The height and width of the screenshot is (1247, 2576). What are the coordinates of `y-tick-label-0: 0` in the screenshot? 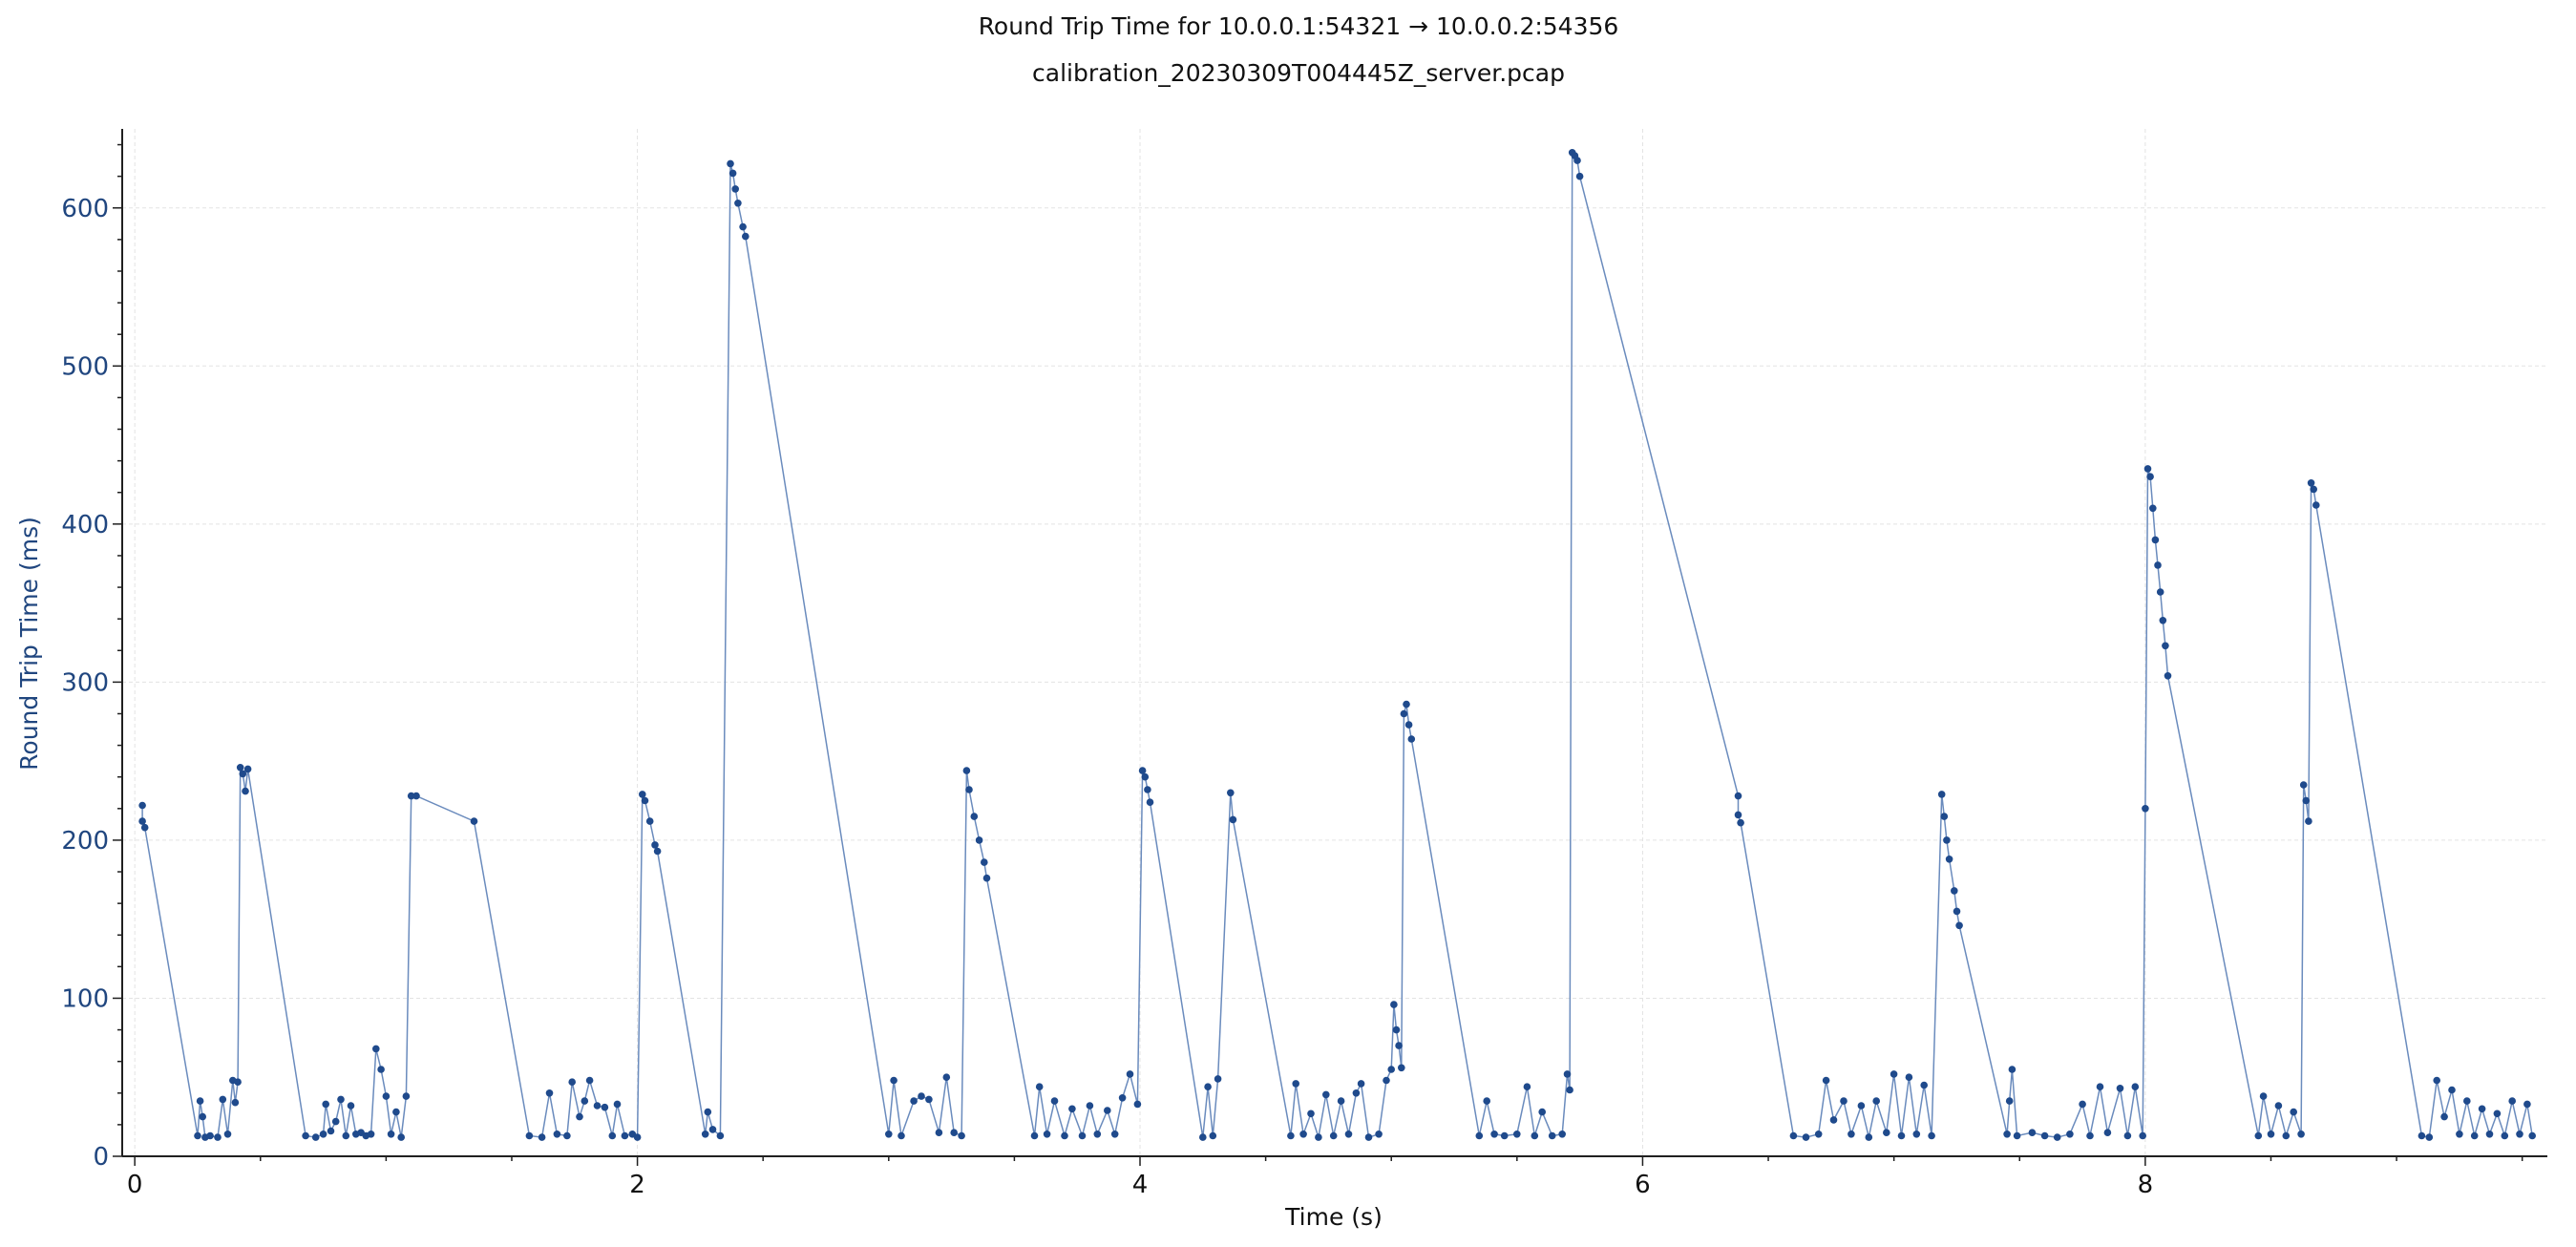 It's located at (101, 1157).